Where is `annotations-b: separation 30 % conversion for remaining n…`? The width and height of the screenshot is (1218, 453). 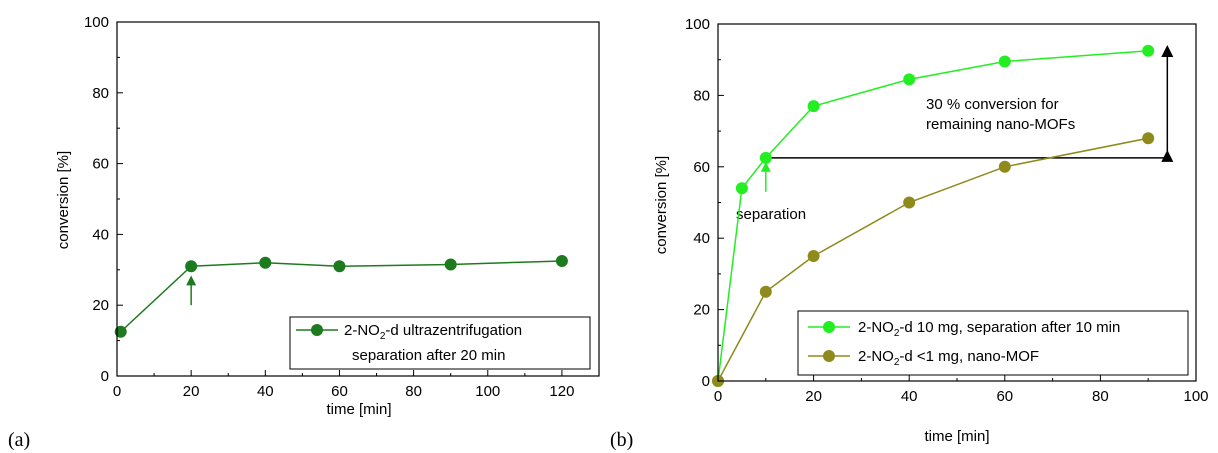
annotations-b: separation 30 % conversion for remaining n… is located at coordinates (955, 133).